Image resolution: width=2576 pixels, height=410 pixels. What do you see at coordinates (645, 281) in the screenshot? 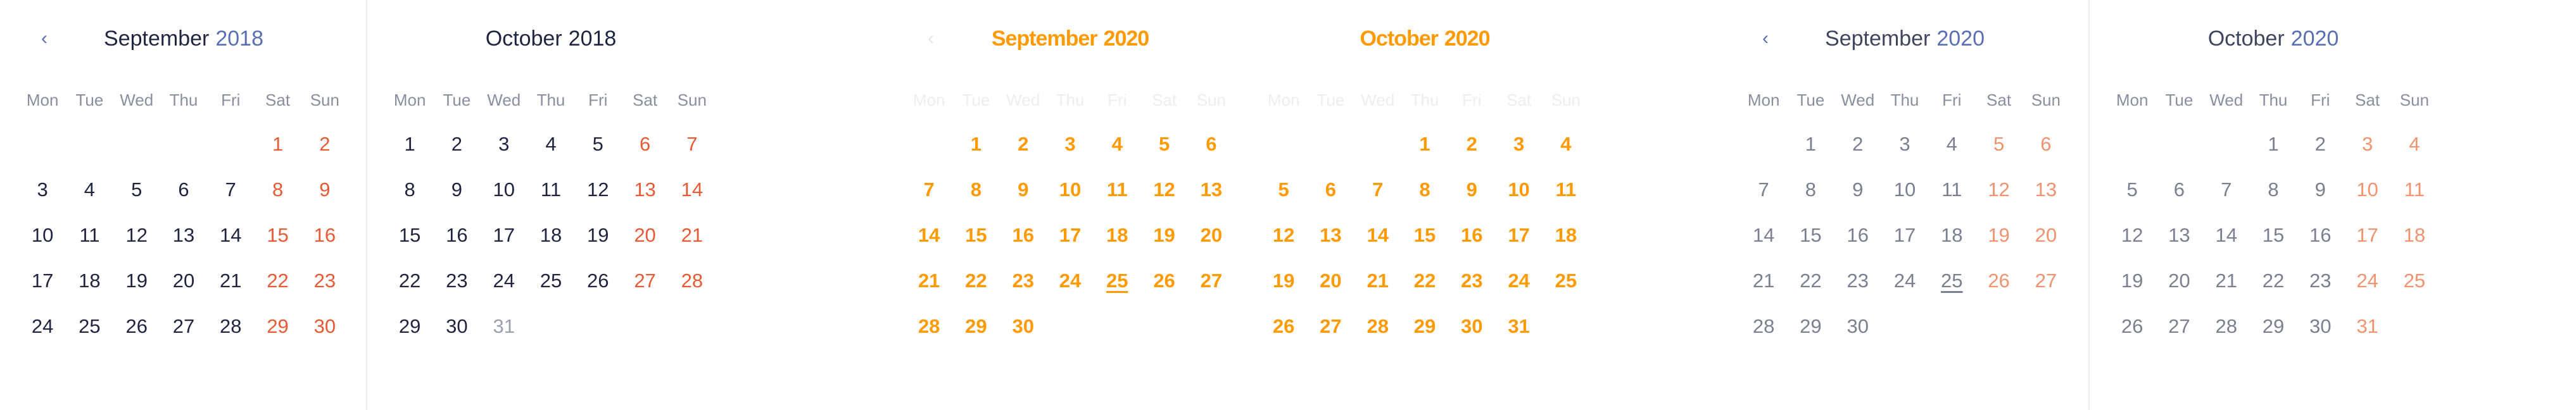
I see `day-cell: 27` at bounding box center [645, 281].